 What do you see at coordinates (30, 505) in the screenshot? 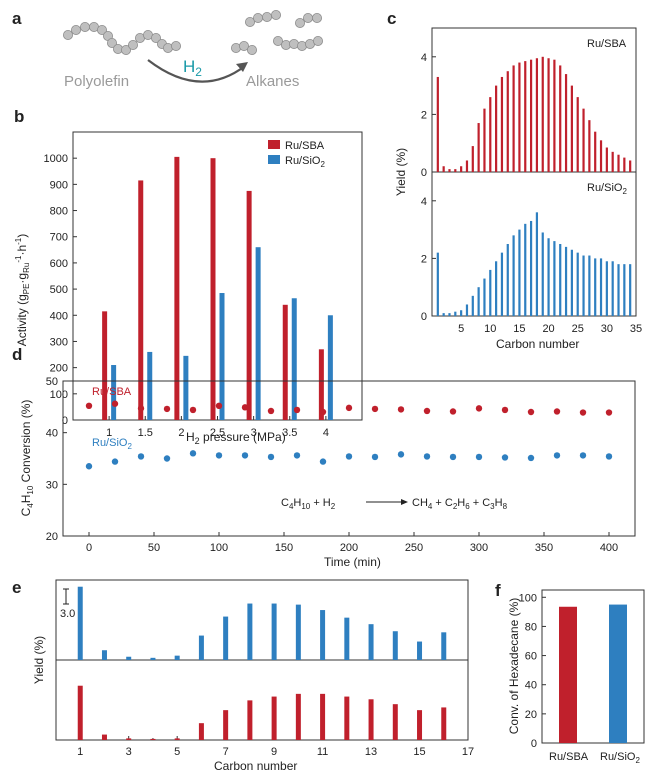
I see `chart-d-ylabel-b: 4` at bounding box center [30, 505].